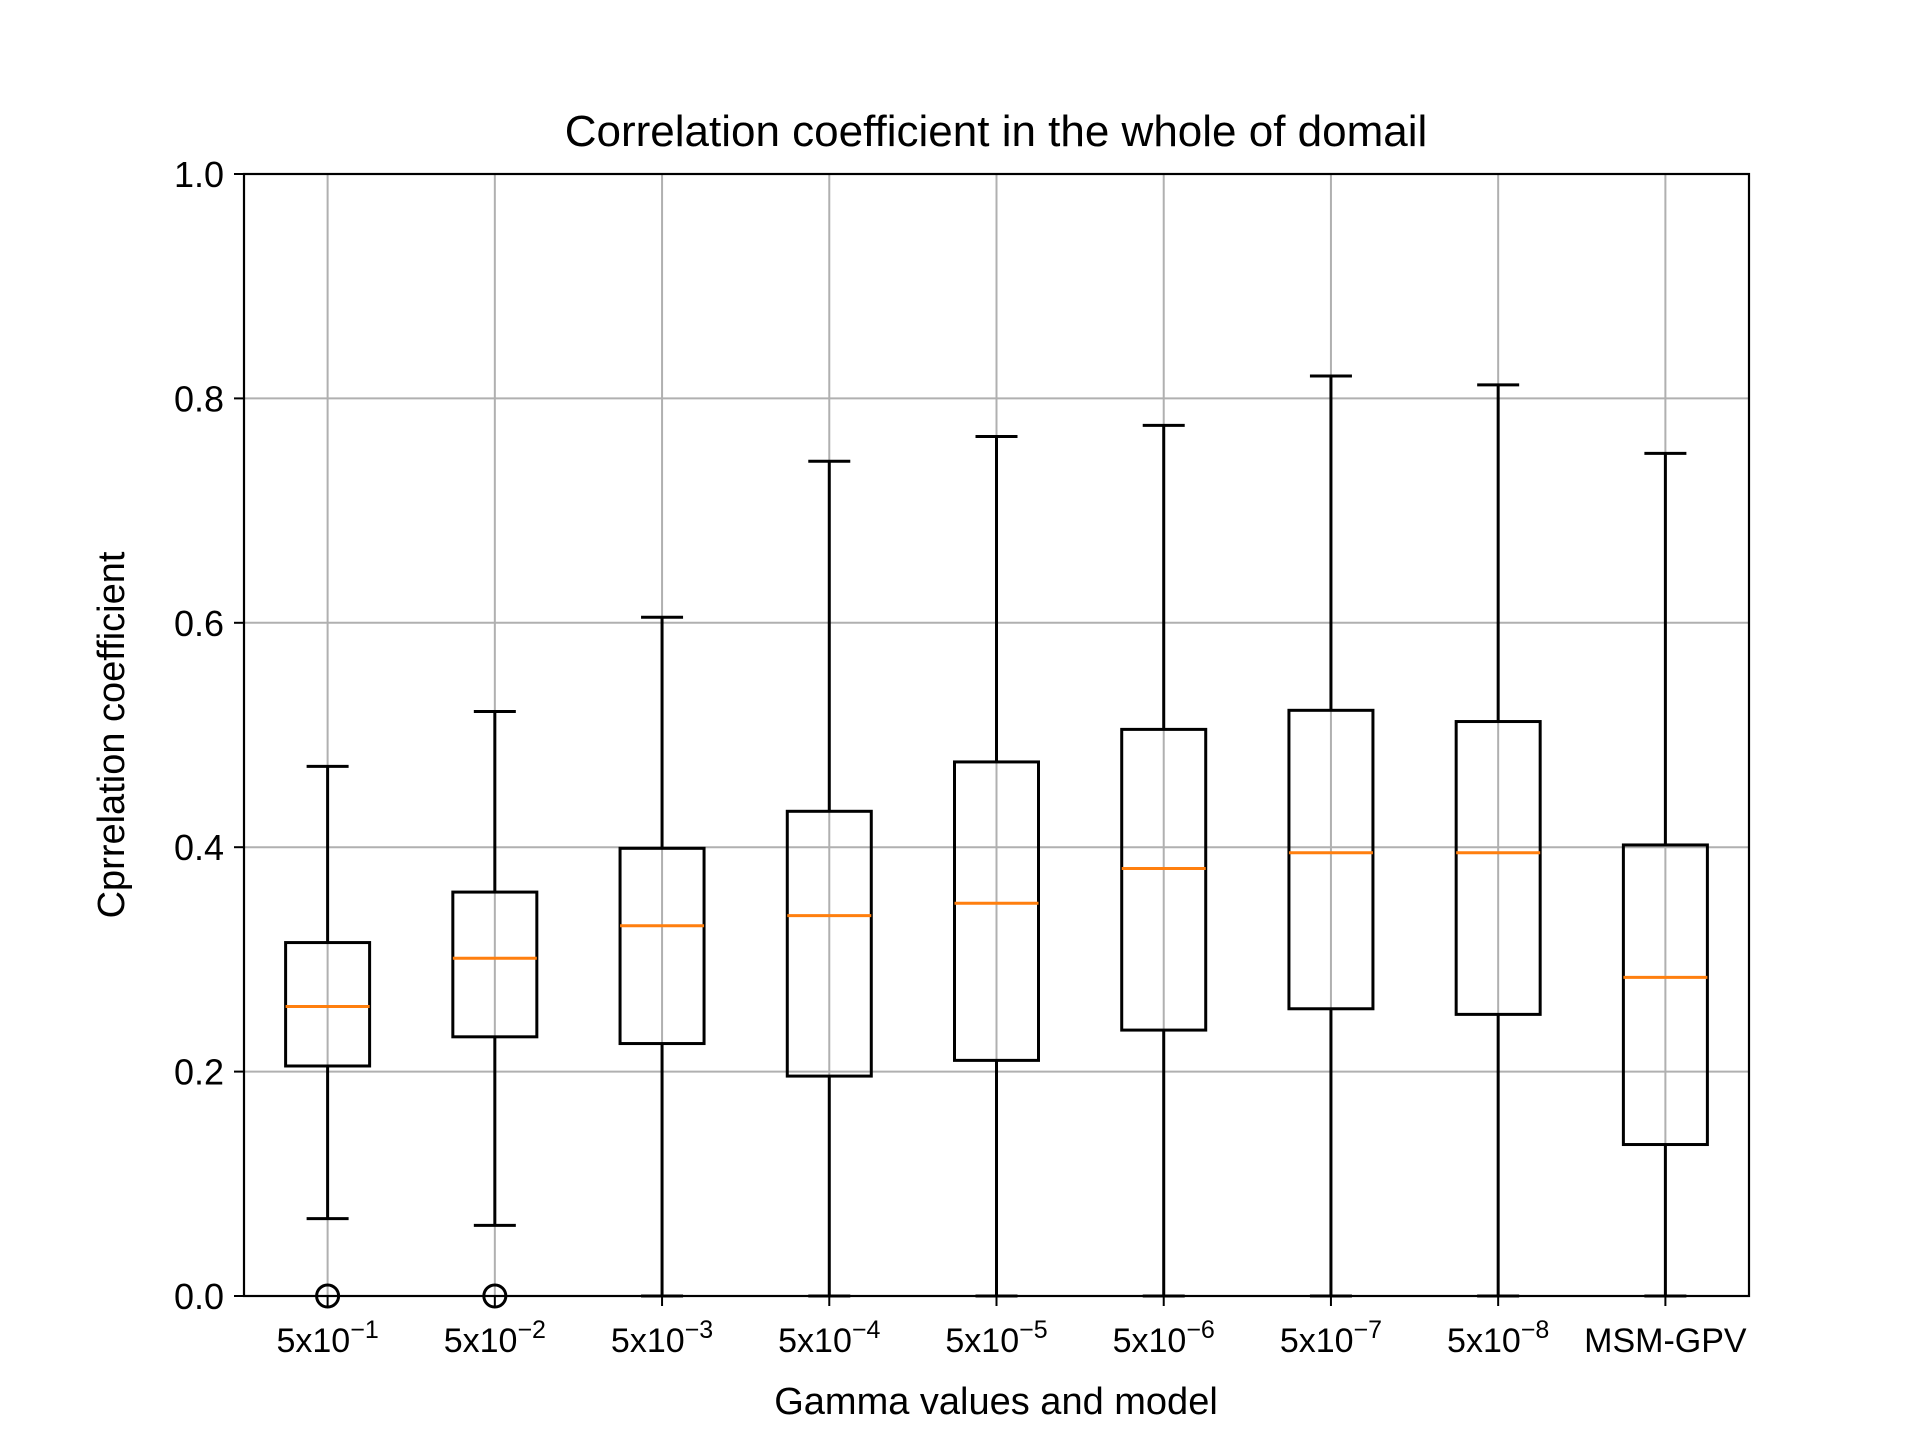 This screenshot has height=1440, width=1920. What do you see at coordinates (1665, 1341) in the screenshot?
I see `x-tick-label: MSM-GPV` at bounding box center [1665, 1341].